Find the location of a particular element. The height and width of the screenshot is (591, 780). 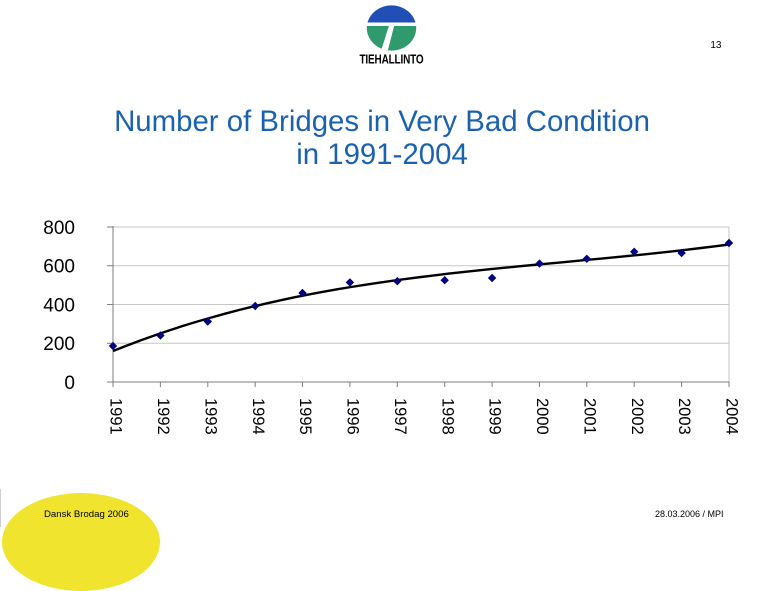

svg-text: 200 is located at coordinates (59, 344).